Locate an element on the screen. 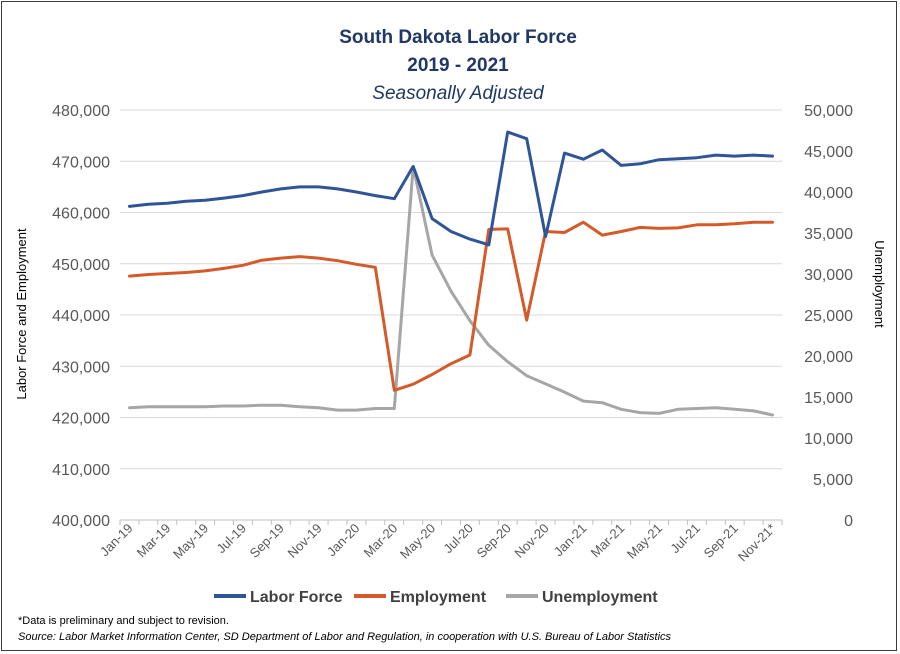 Image resolution: width=900 pixels, height=654 pixels. chart-title-years: 2019 - 2021 is located at coordinates (458, 65).